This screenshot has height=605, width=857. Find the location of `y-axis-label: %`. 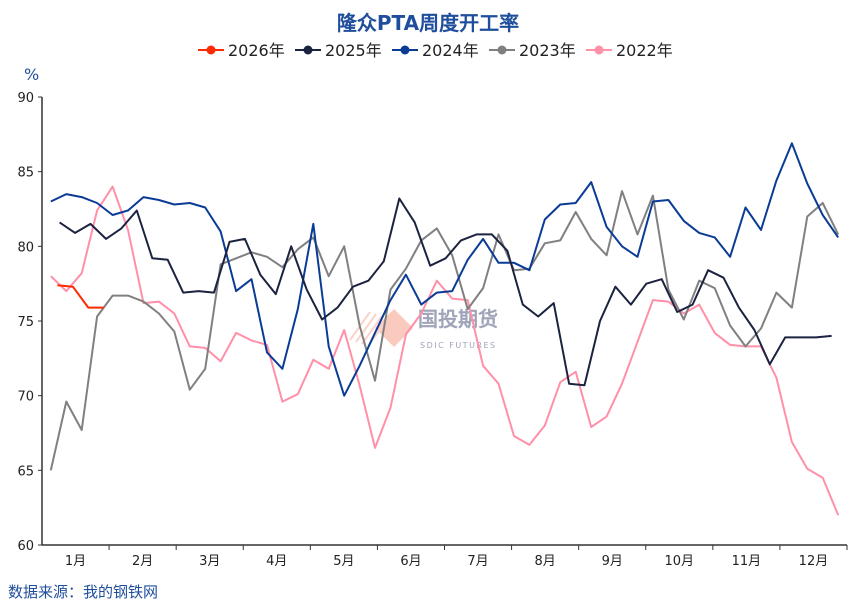

y-axis-label: % is located at coordinates (31, 74).